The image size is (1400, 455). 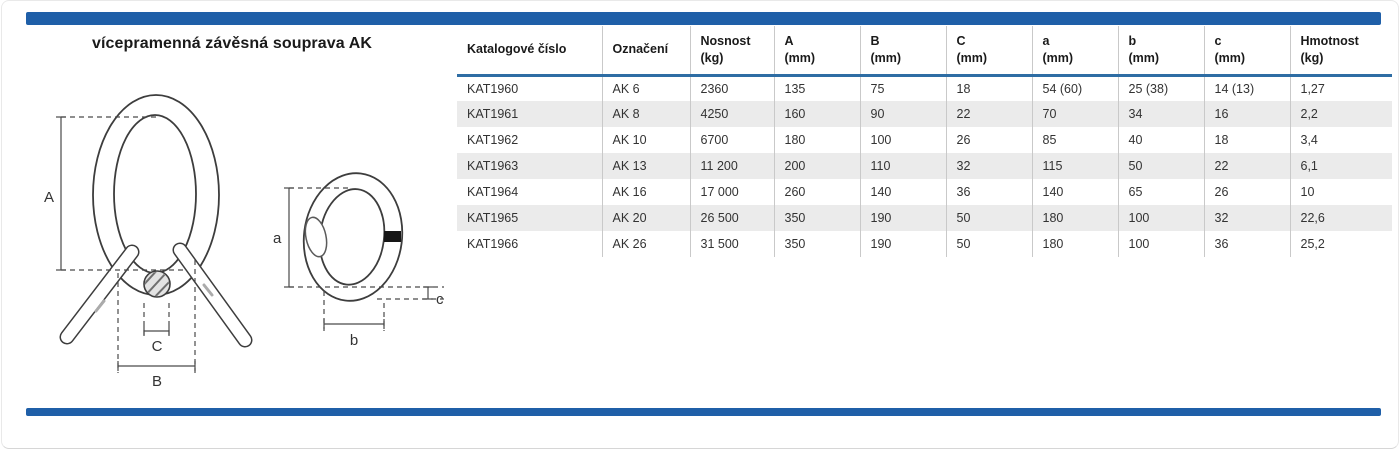 What do you see at coordinates (989, 51) in the screenshot?
I see `column-header: C (mm)` at bounding box center [989, 51].